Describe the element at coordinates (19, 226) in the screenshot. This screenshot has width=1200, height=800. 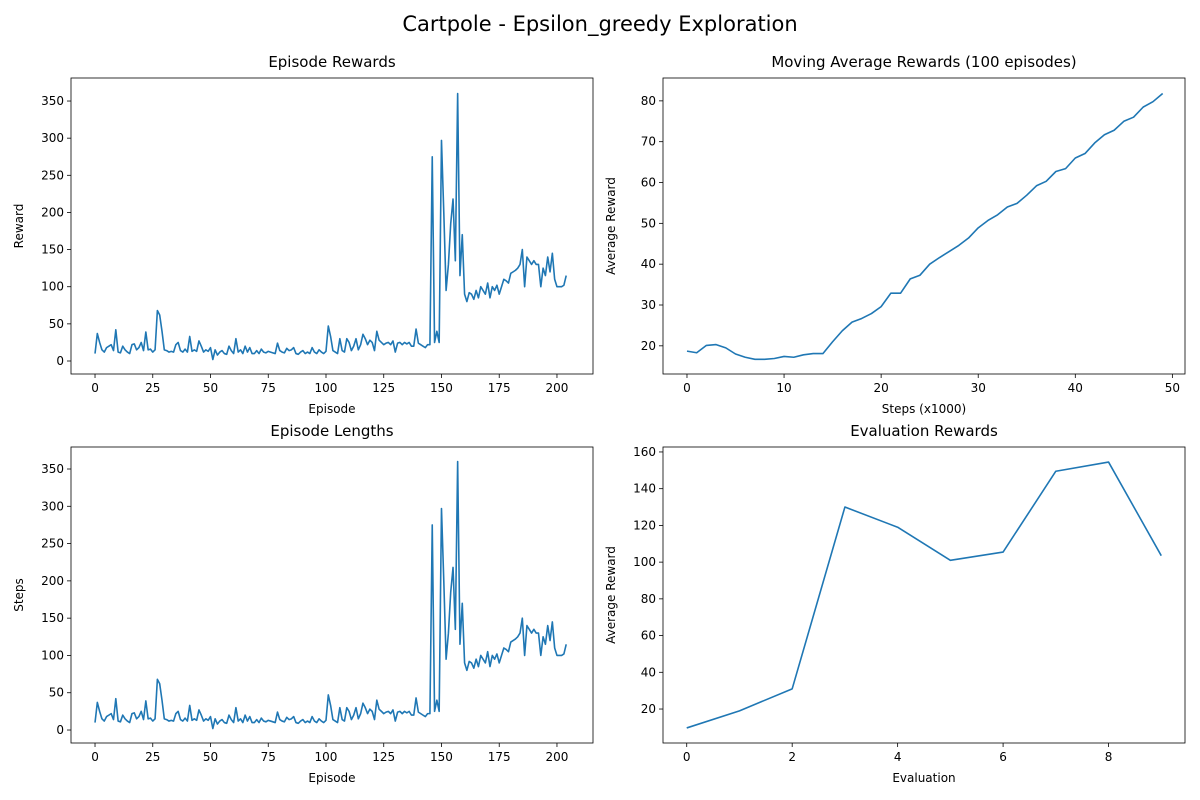
I see `y-axis-label: Reward` at that location.